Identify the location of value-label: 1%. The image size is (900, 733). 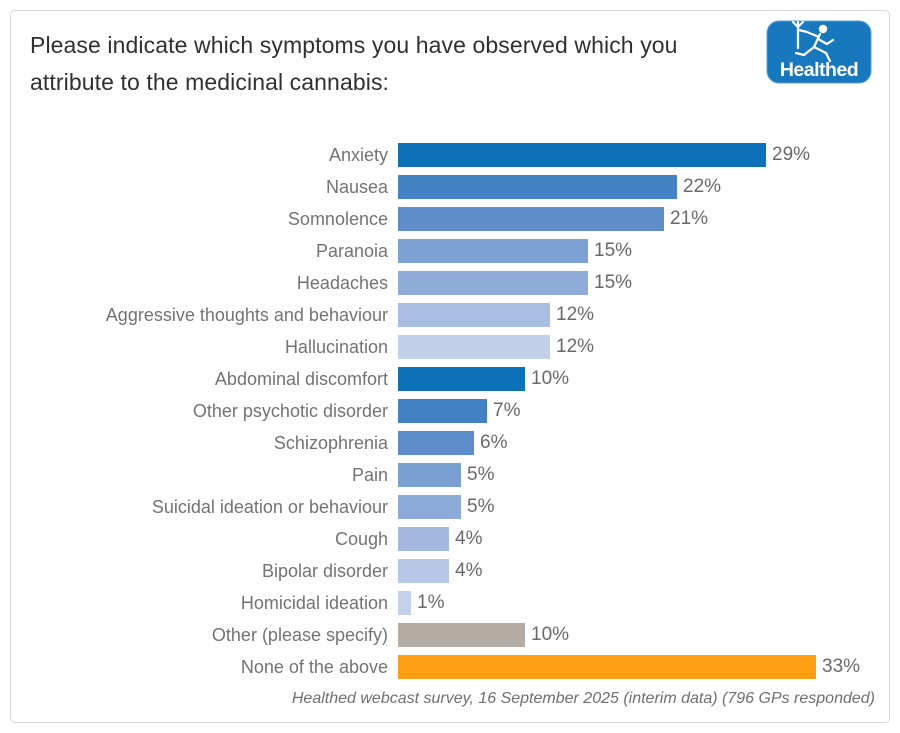
(431, 602).